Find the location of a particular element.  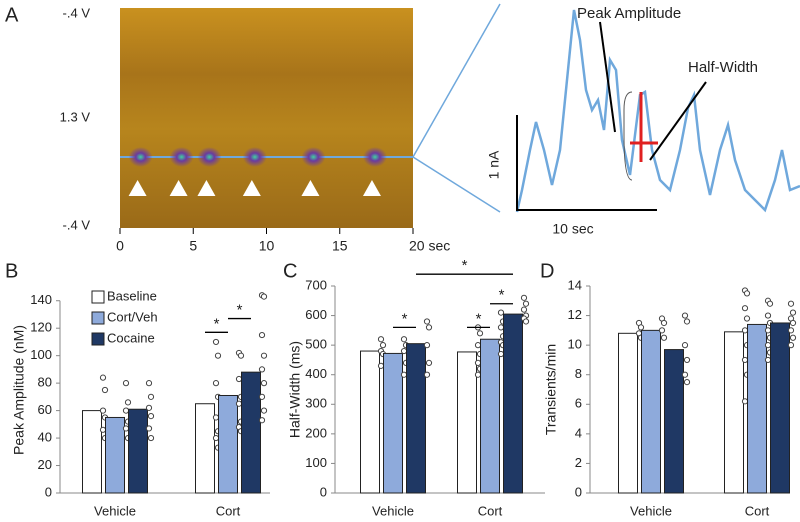

y-tick-label: 2 is located at coordinates (578, 462).